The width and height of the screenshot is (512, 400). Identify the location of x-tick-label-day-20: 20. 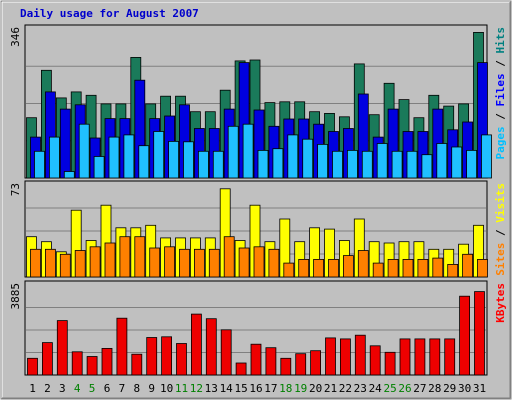
(315, 388).